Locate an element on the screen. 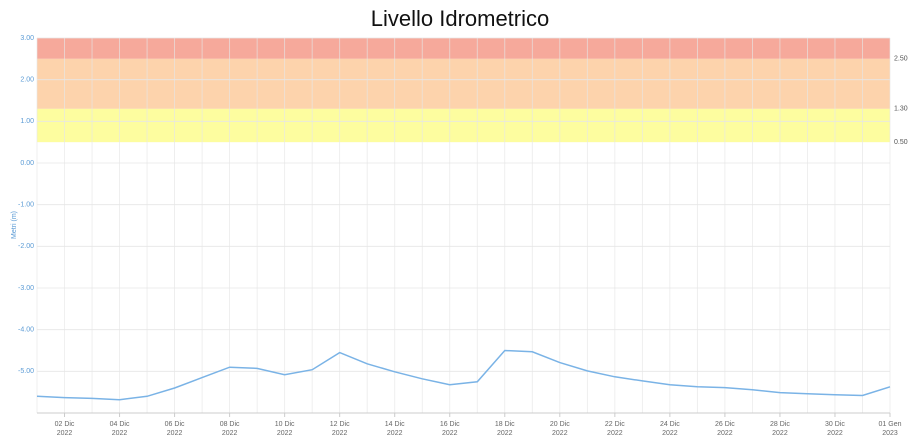 The width and height of the screenshot is (916, 436). band-label: 1.30 is located at coordinates (901, 109).